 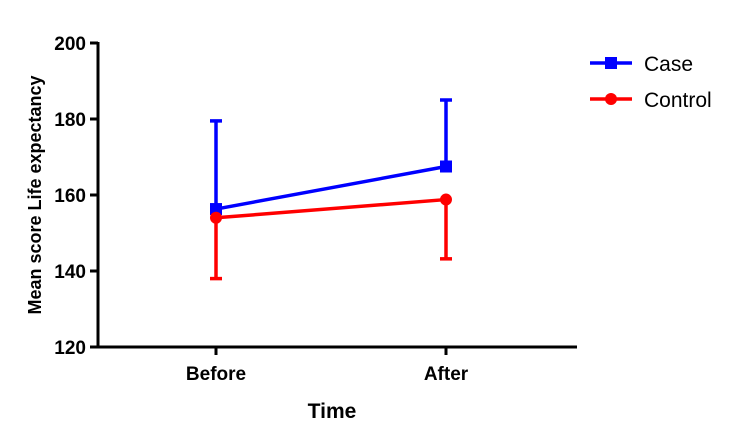 What do you see at coordinates (35, 194) in the screenshot?
I see `y-axis-title: Mean score Life expectancy` at bounding box center [35, 194].